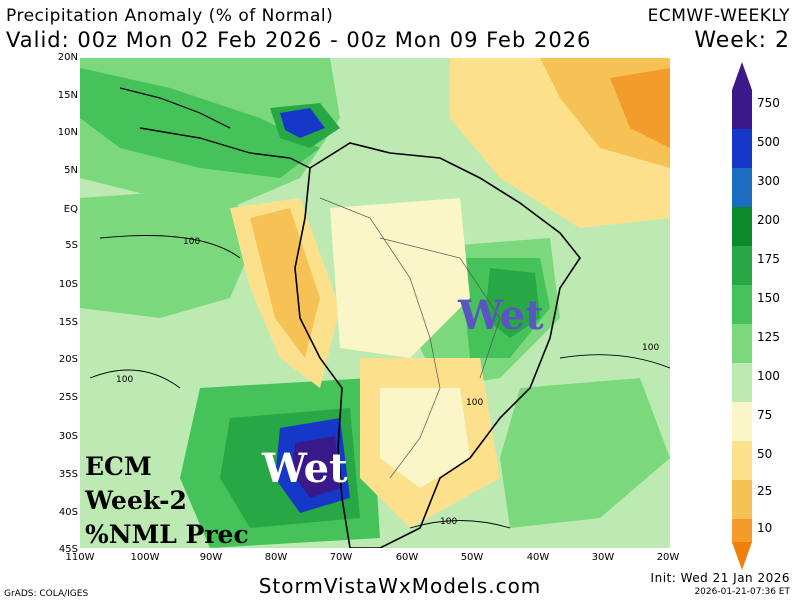 This screenshot has height=600, width=800. Describe the element at coordinates (118, 466) in the screenshot. I see `caption-line-1: ECM` at that location.